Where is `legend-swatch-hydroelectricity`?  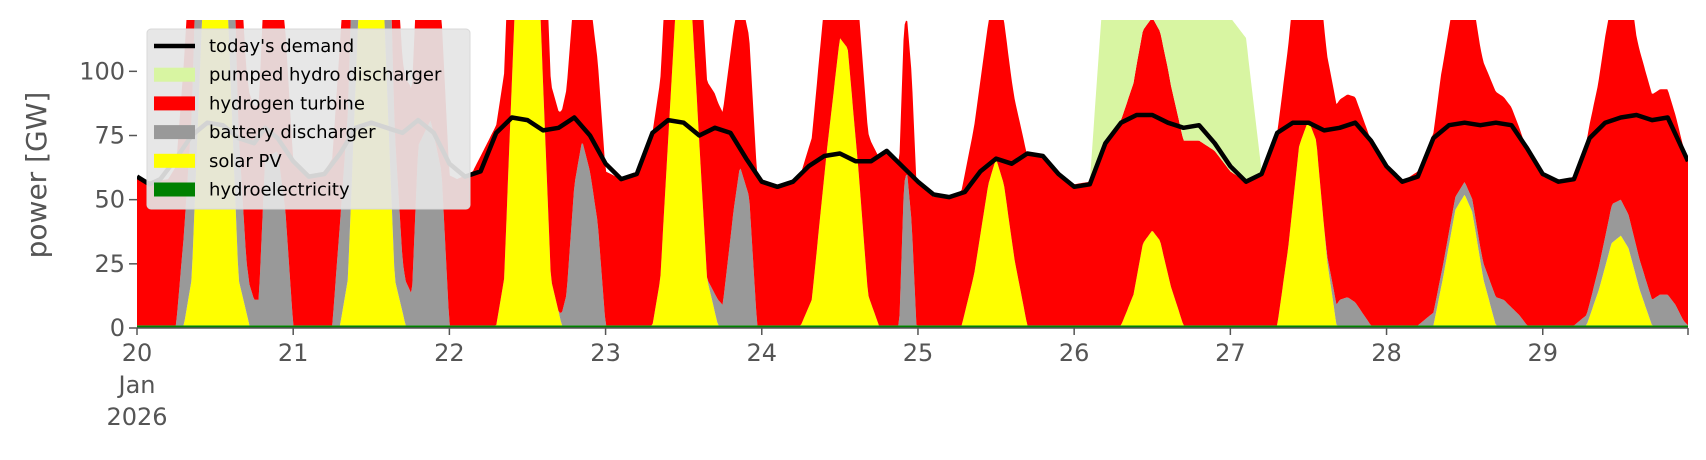
legend-swatch-hydroelectricity is located at coordinates (174, 189).